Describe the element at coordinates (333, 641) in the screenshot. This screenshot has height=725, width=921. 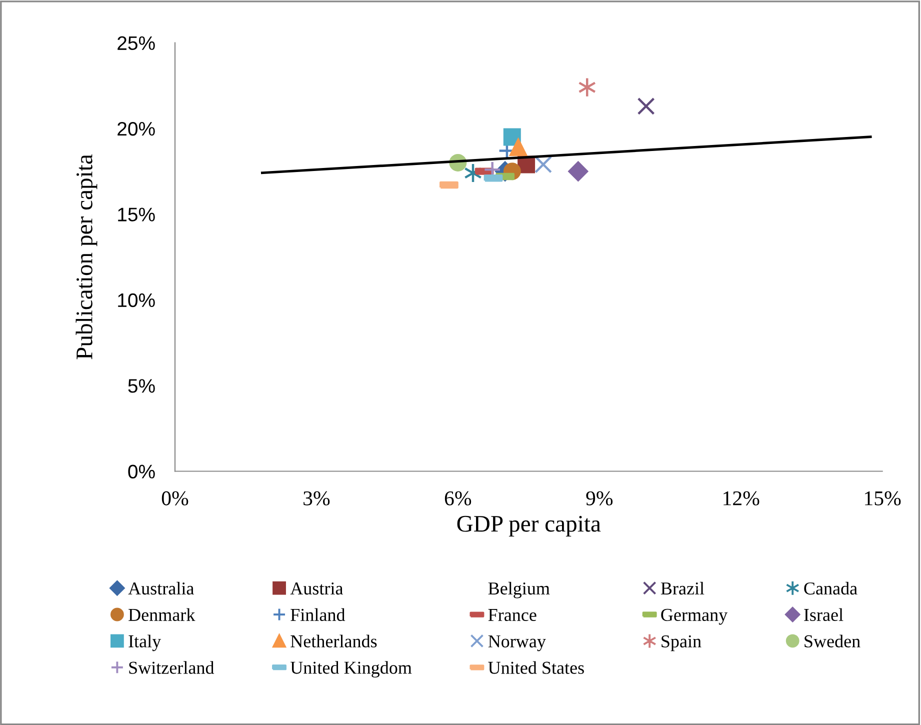
I see `legend-label: Netherlands` at that location.